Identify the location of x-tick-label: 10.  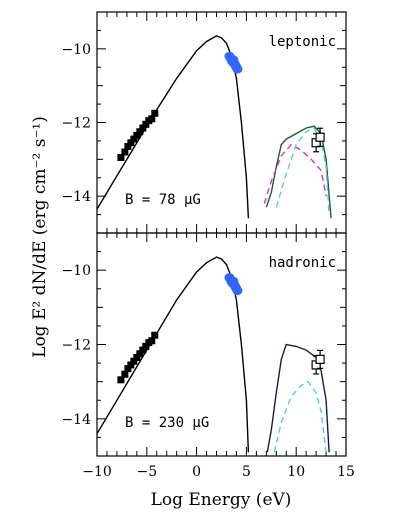
(296, 472).